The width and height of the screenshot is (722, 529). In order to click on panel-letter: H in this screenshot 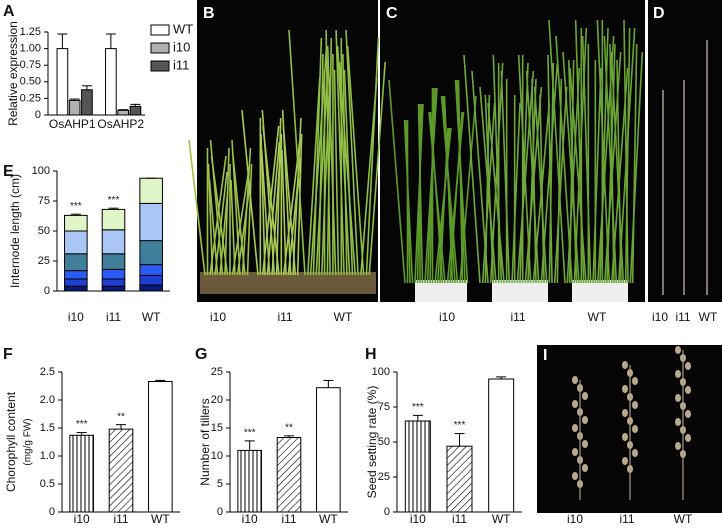, I will do `click(371, 354)`.